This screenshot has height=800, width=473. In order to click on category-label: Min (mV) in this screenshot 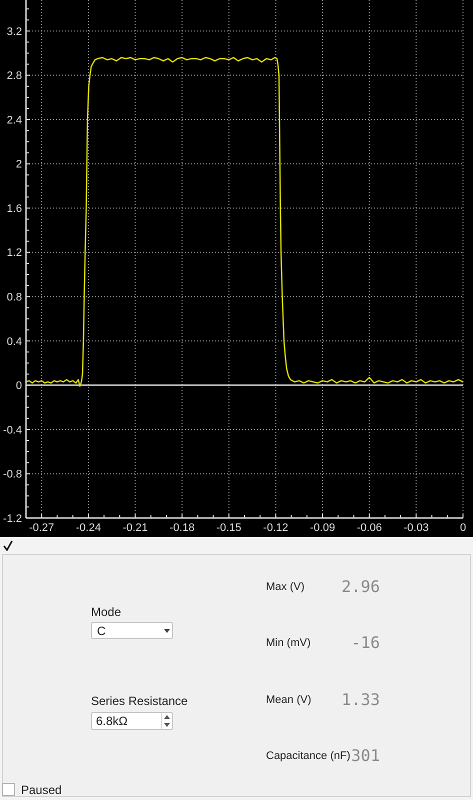, I will do `click(288, 643)`.